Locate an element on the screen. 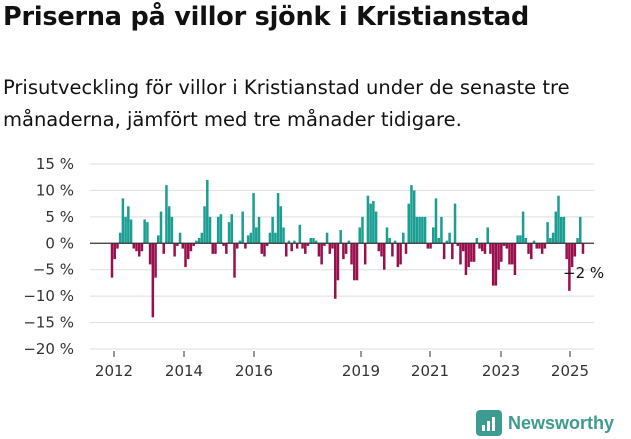  x-tick-label: 2012 is located at coordinates (114, 371).